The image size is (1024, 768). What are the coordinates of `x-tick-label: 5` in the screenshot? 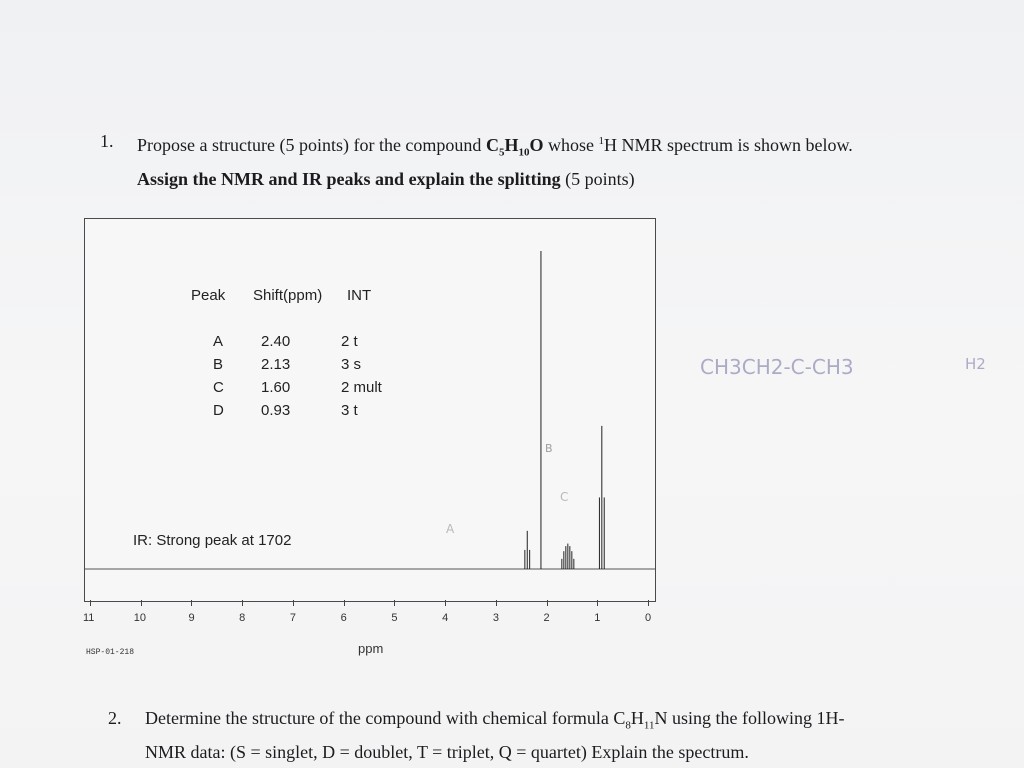 It's located at (394, 618).